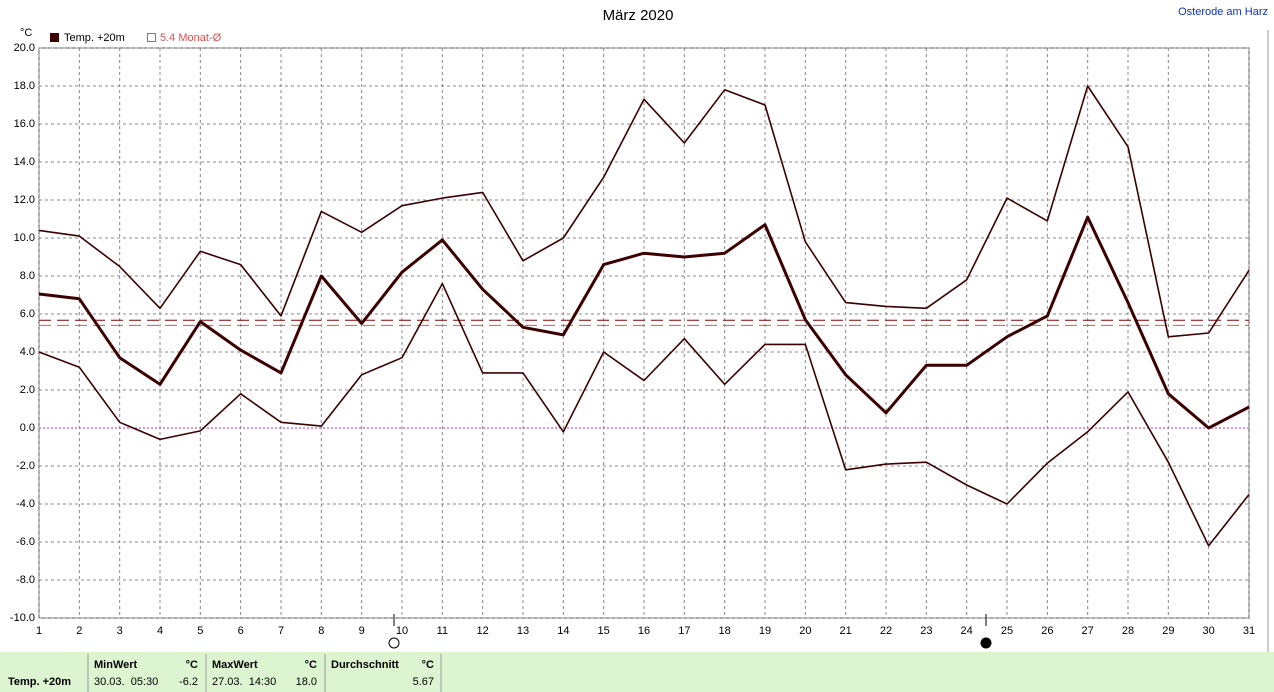  I want to click on x-tick-label: 13, so click(523, 631).